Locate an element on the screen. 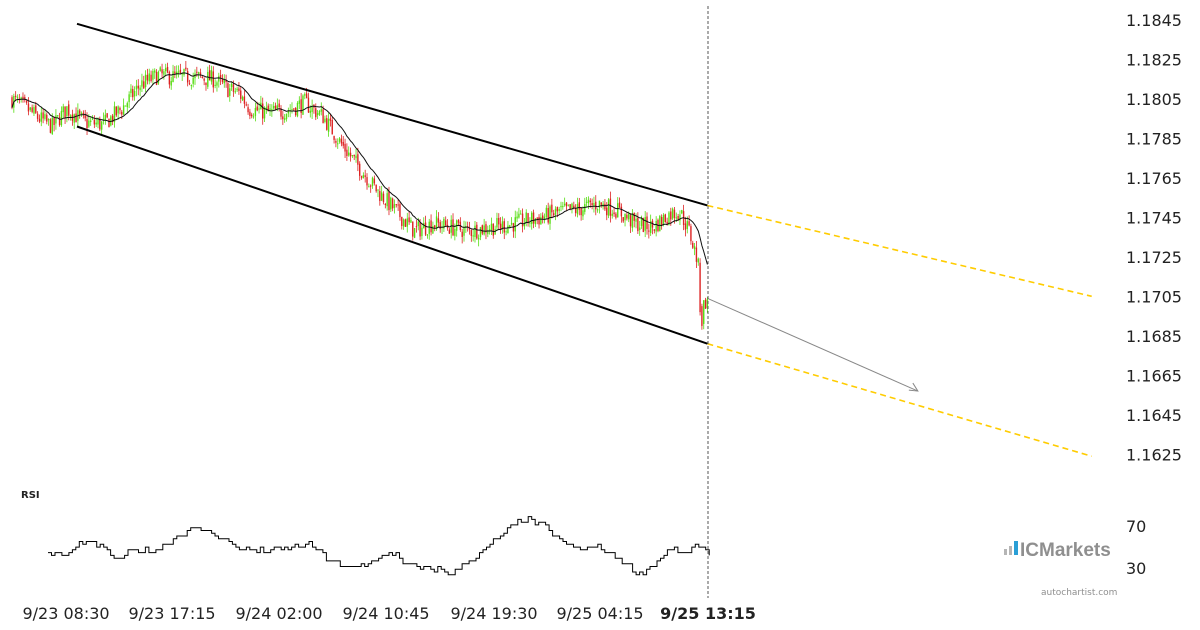 Image resolution: width=1200 pixels, height=630 pixels. y-tick-label: 1.1845 is located at coordinates (1154, 20).